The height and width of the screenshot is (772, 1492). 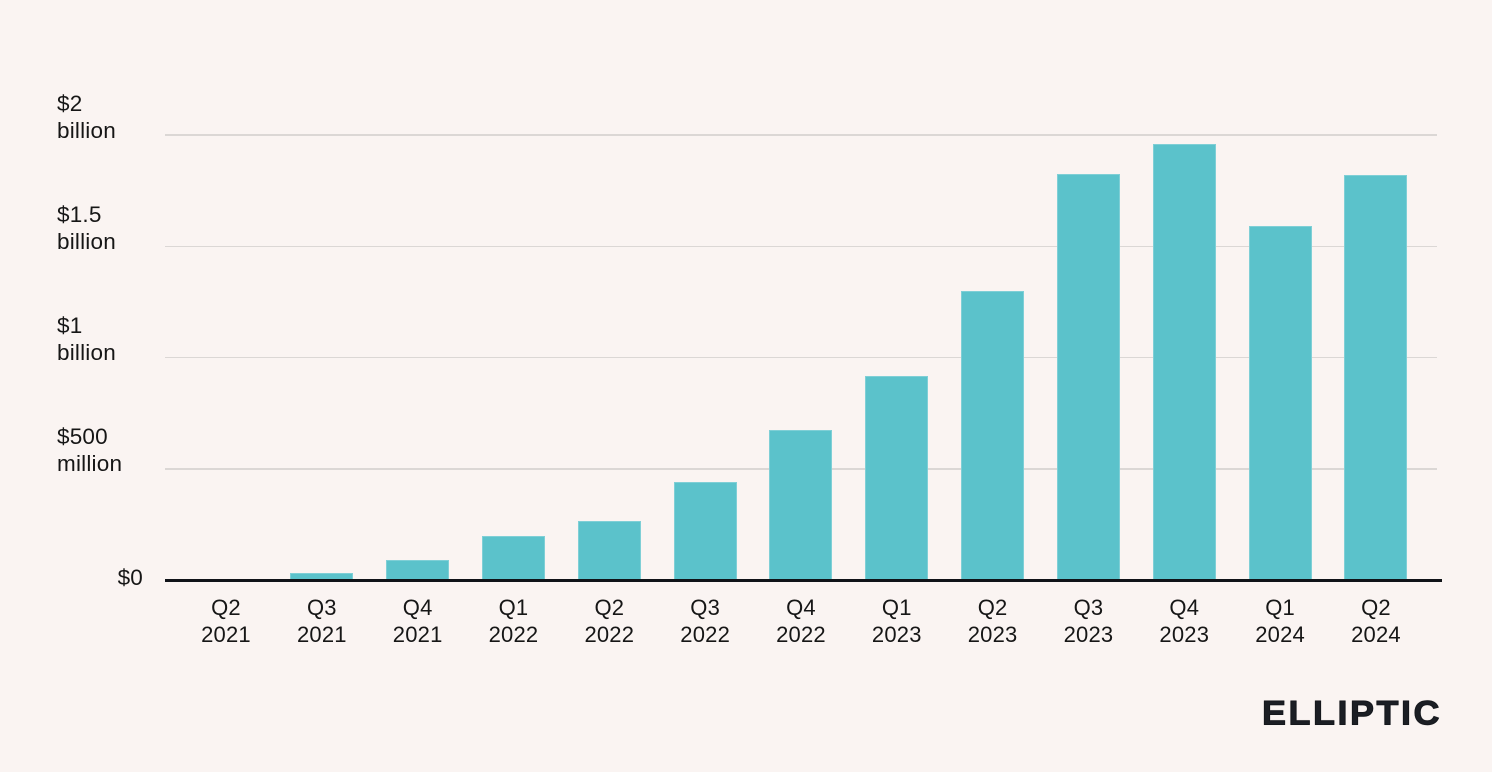 What do you see at coordinates (705, 621) in the screenshot?
I see `x-axis-label-q3-2022: Q3 2022` at bounding box center [705, 621].